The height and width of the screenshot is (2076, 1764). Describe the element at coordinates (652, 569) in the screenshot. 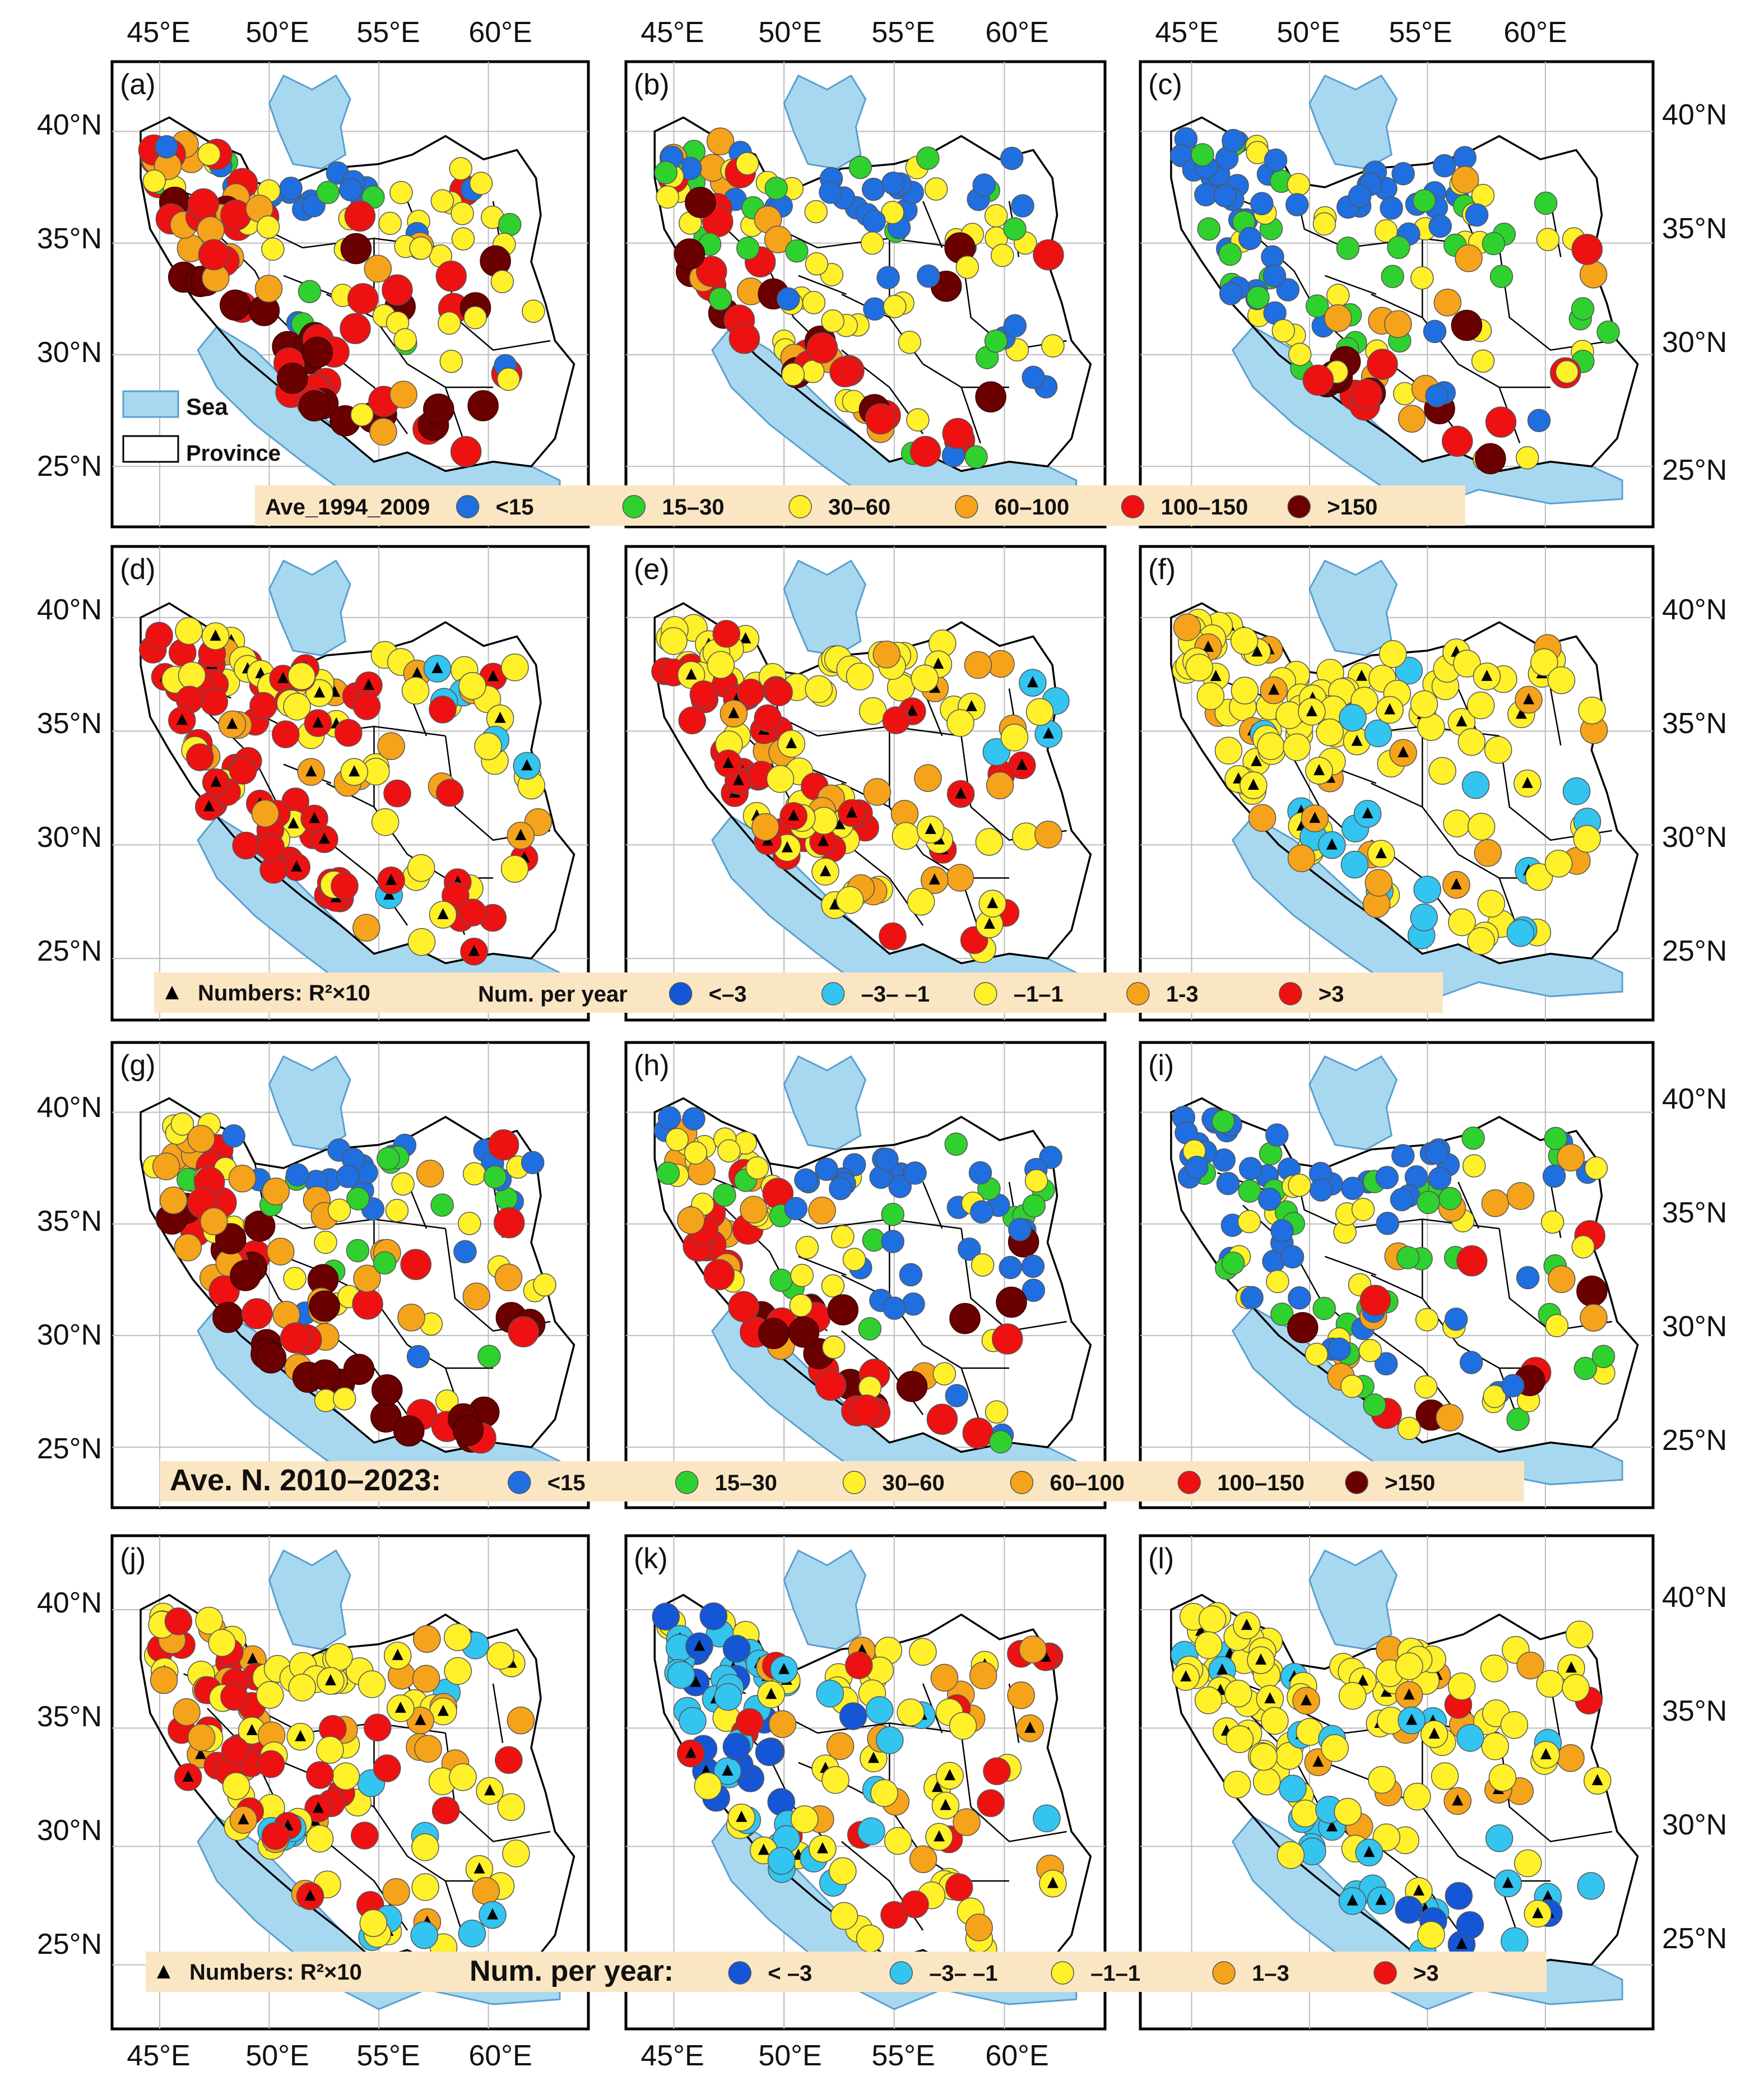

I see `panel-label: (e)` at that location.